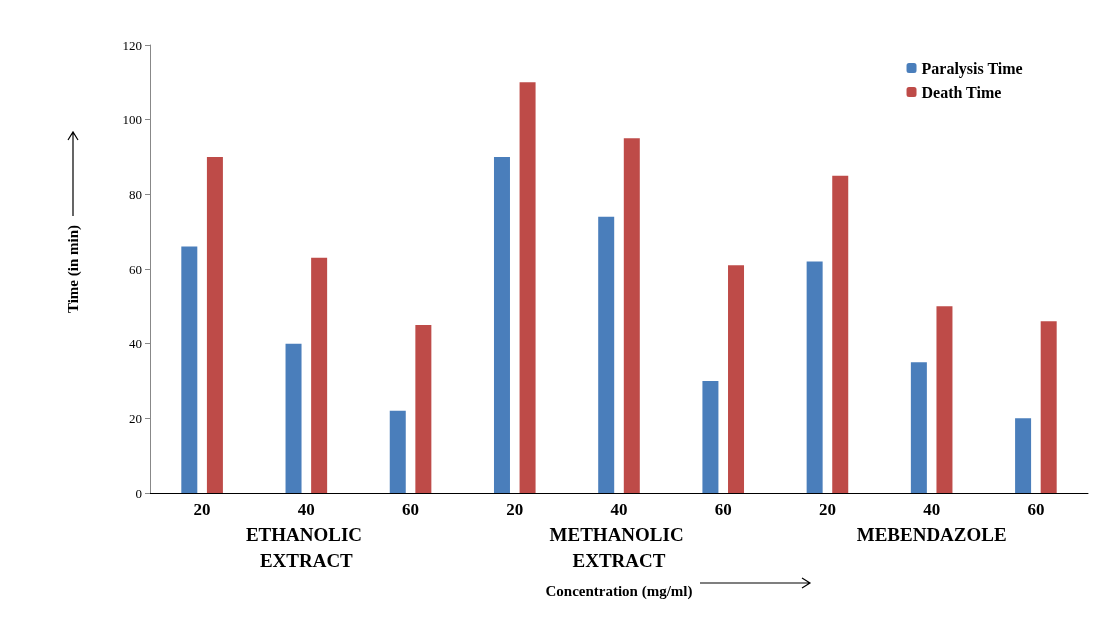  Describe the element at coordinates (961, 92) in the screenshot. I see `legend-label: Death Time` at that location.